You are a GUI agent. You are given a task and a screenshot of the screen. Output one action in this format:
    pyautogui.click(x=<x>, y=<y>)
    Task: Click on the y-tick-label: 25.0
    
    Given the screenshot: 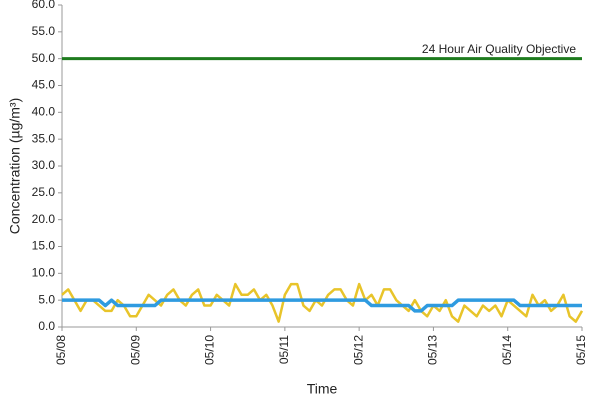 What is the action you would take?
    pyautogui.click(x=44, y=192)
    